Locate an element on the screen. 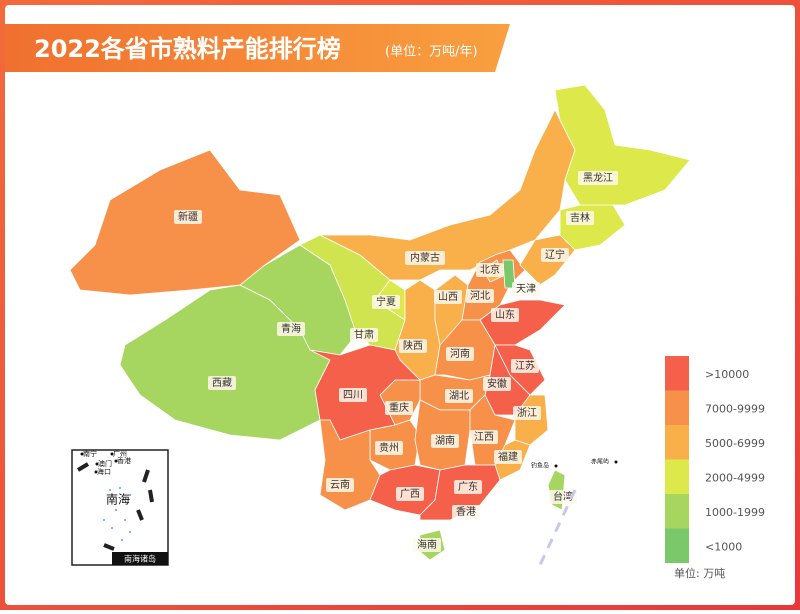 The image size is (800, 614). province-label: 湖北 is located at coordinates (459, 396).